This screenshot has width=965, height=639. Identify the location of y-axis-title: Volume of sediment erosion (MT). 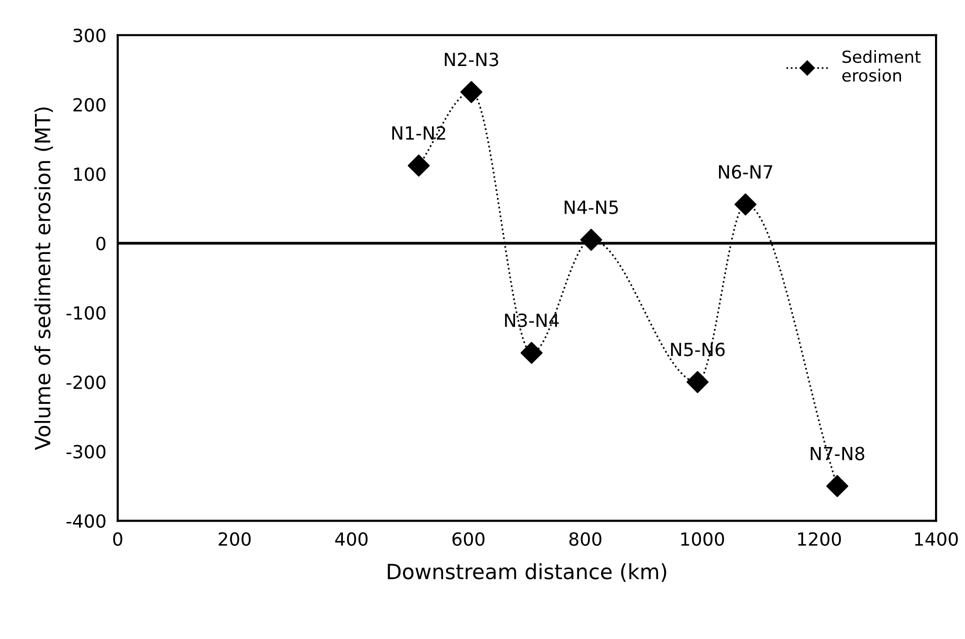
(43, 279).